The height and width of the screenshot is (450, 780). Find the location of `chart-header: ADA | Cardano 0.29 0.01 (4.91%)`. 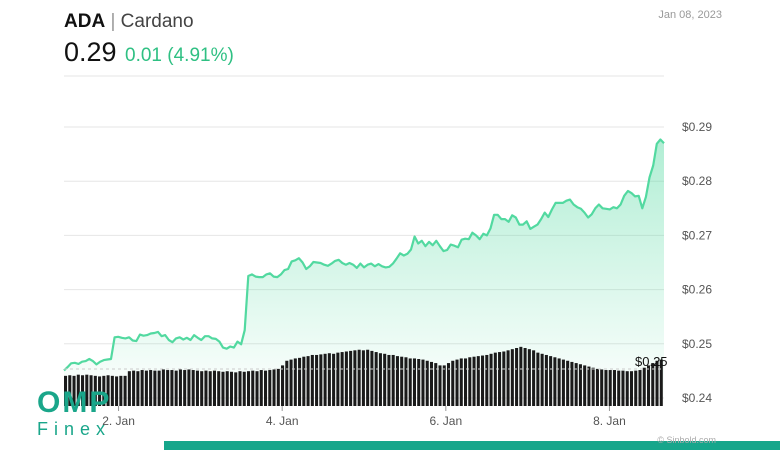

chart-header: ADA | Cardano 0.29 0.01 (4.91%) is located at coordinates (149, 39).